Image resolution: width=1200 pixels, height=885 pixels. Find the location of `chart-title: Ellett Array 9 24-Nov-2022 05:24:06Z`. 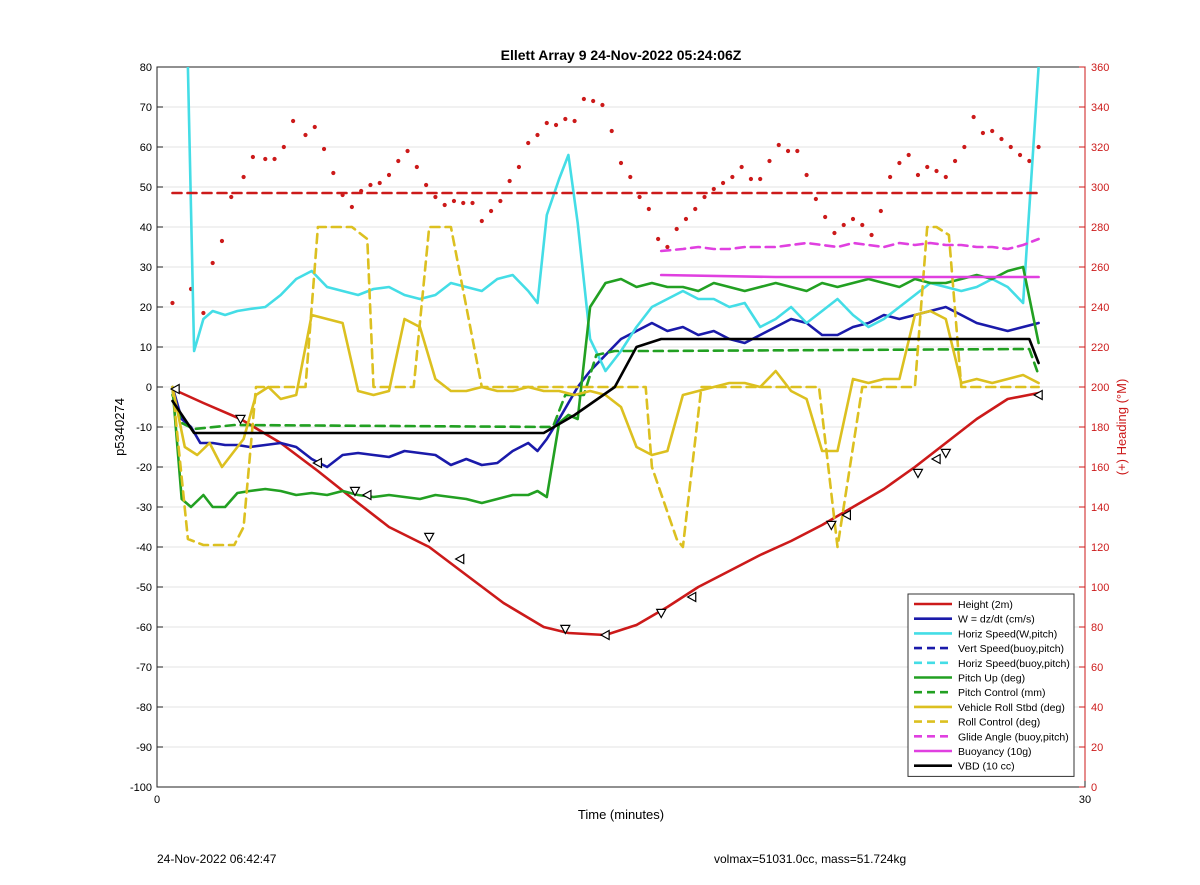

chart-title: Ellett Array 9 24-Nov-2022 05:24:06Z is located at coordinates (621, 55).